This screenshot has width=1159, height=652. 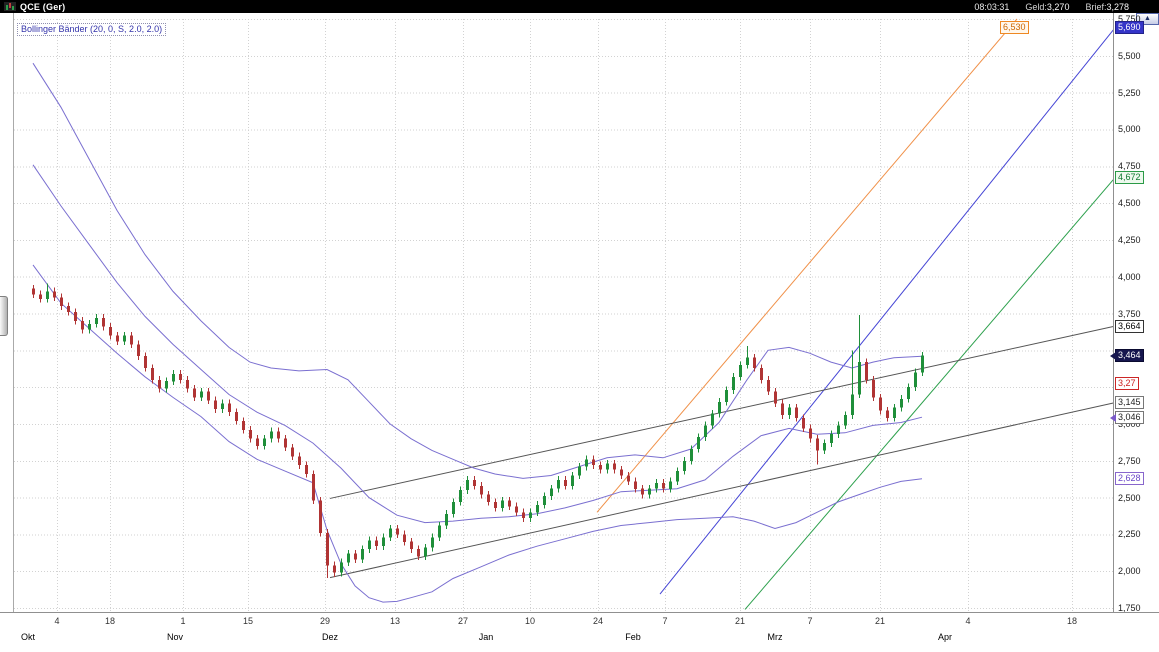 I want to click on y-axis-label: 1,750, so click(x=1129, y=608).